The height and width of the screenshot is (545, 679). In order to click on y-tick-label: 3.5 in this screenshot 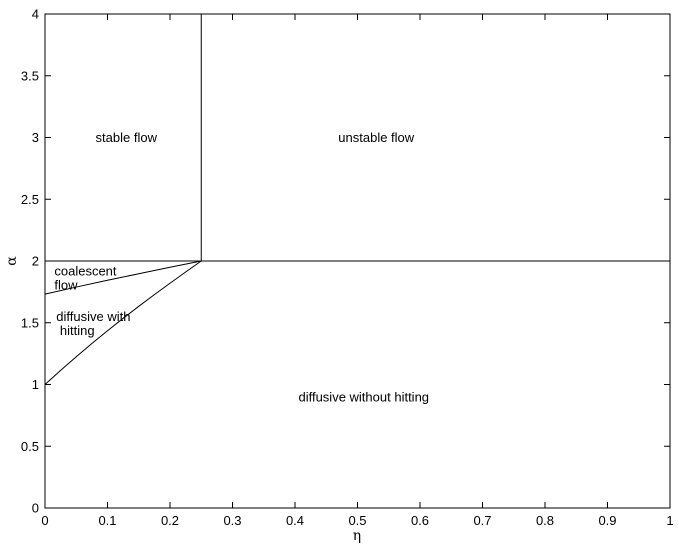, I will do `click(30, 75)`.